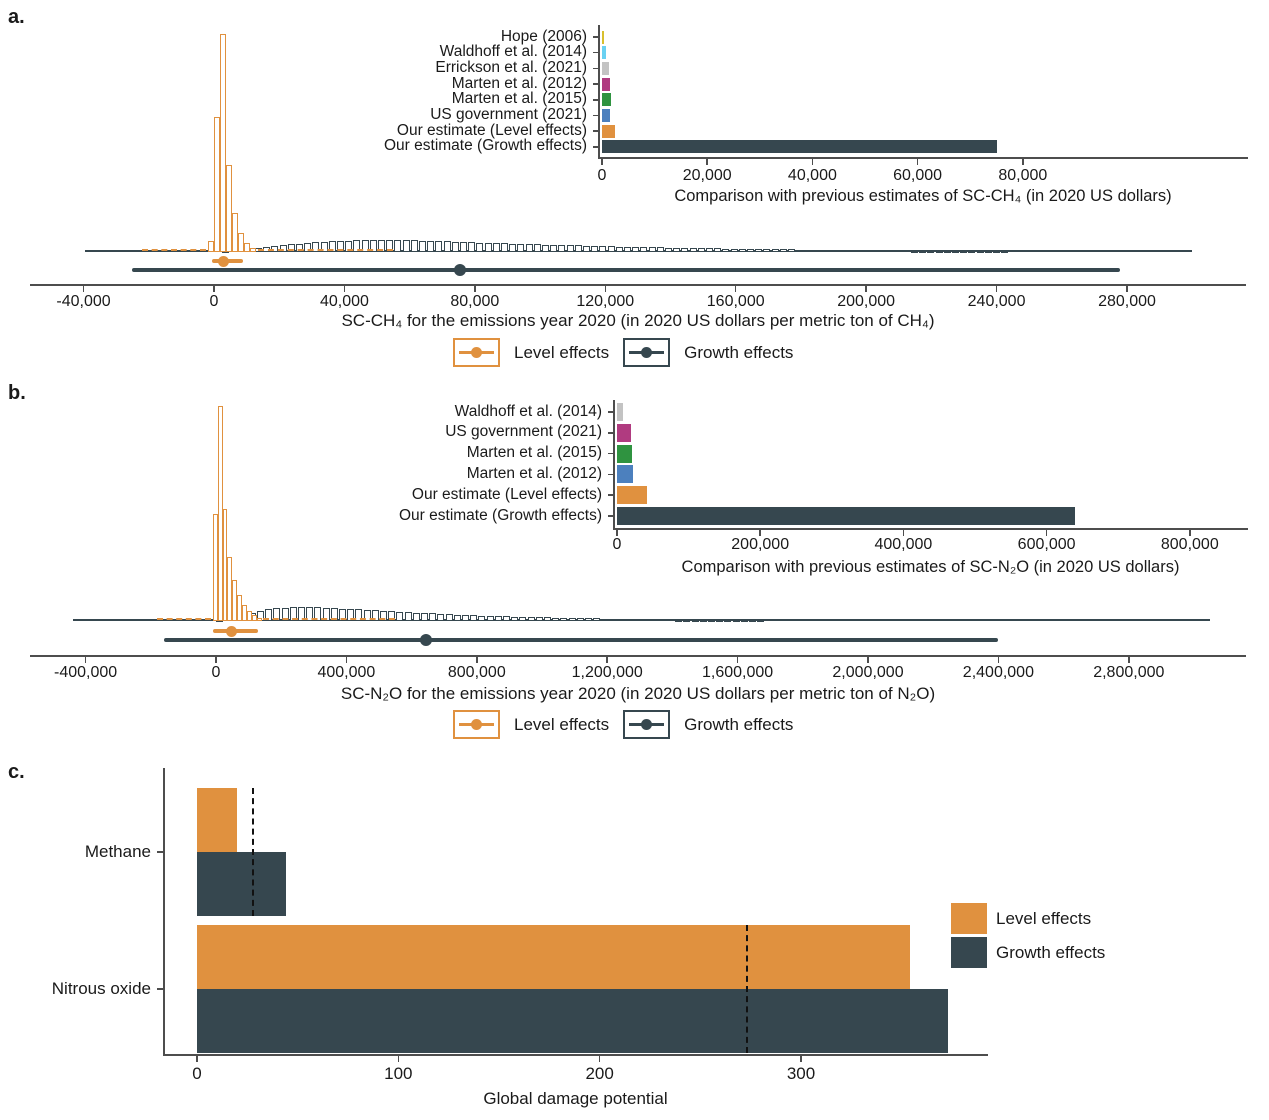 This screenshot has height=1120, width=1269. Describe the element at coordinates (647, 724) in the screenshot. I see `growth-effects-key-icon` at that location.